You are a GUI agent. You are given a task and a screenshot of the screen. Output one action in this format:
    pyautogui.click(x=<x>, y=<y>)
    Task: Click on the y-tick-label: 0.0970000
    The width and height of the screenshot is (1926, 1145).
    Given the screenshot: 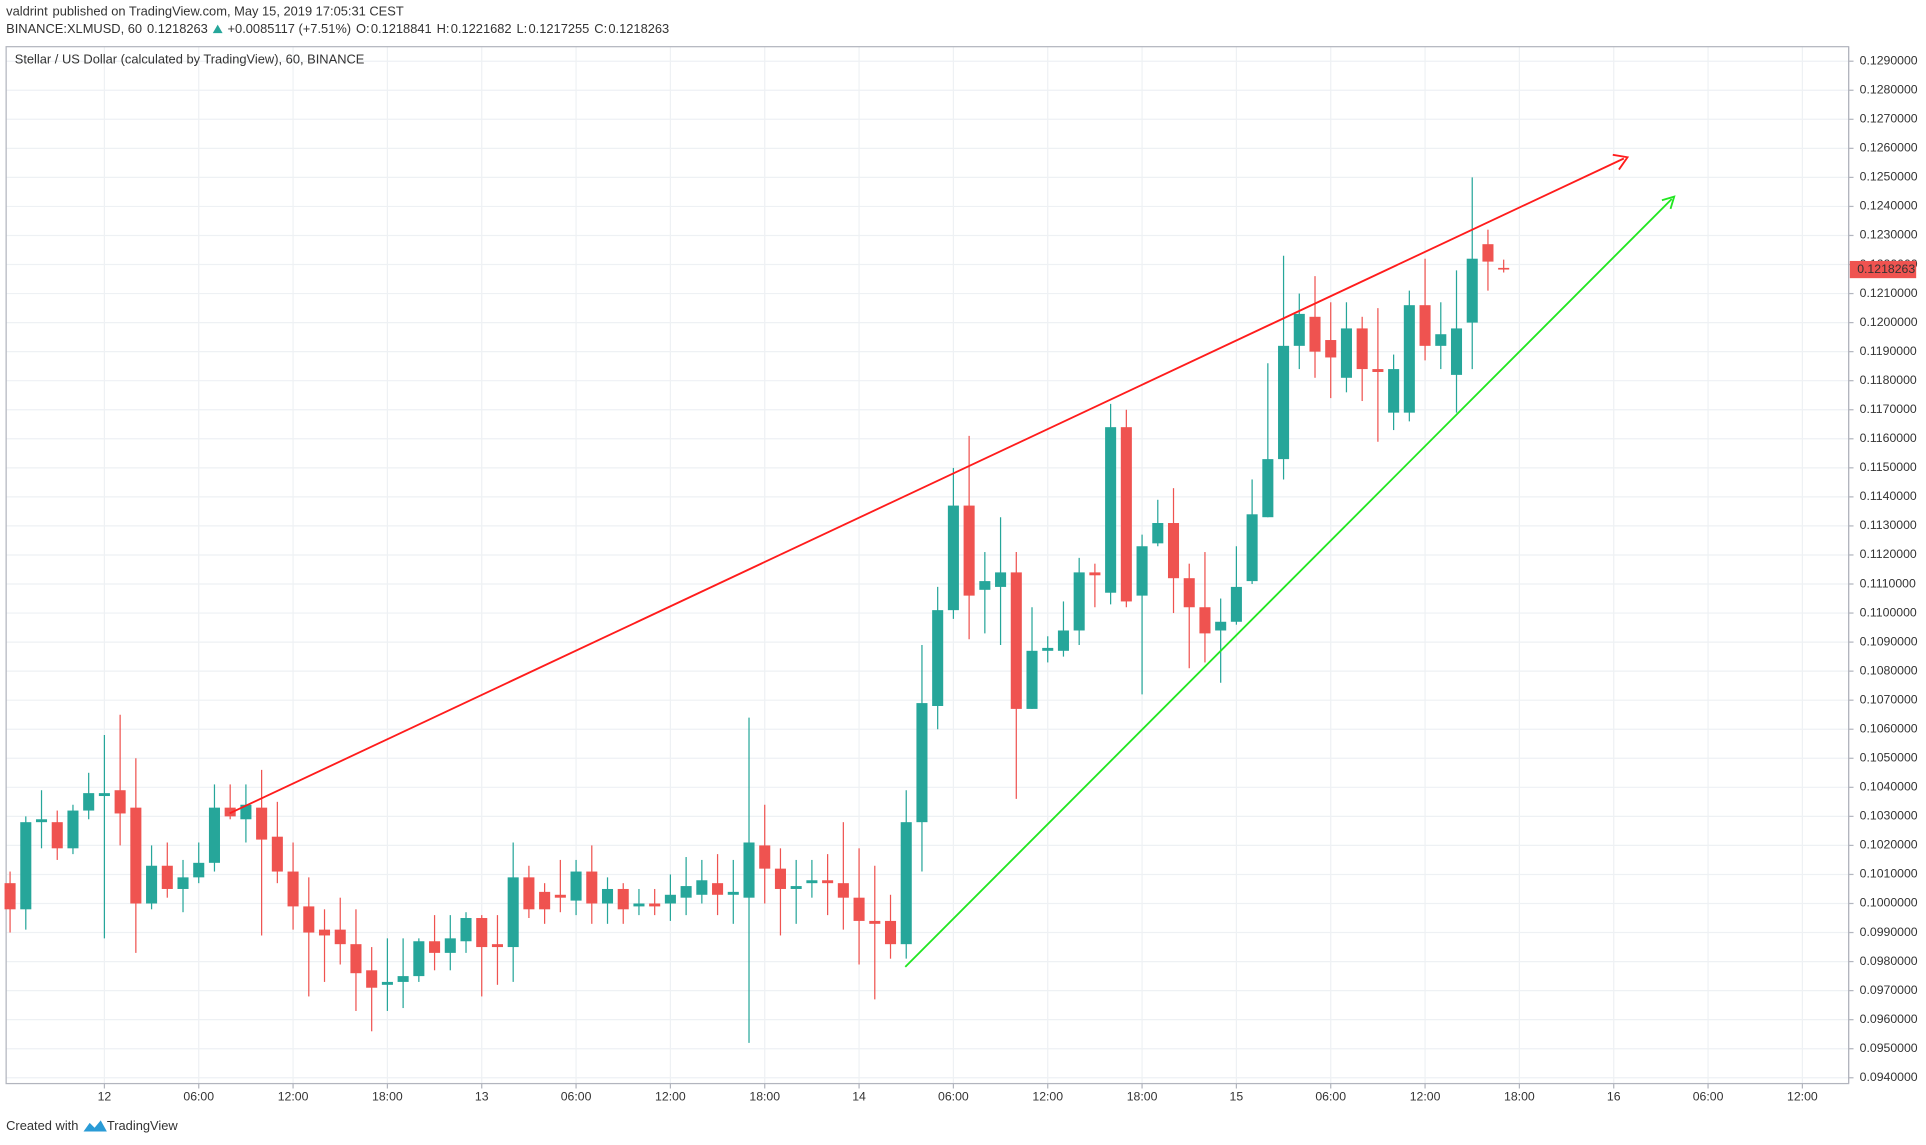 What is the action you would take?
    pyautogui.click(x=1889, y=990)
    